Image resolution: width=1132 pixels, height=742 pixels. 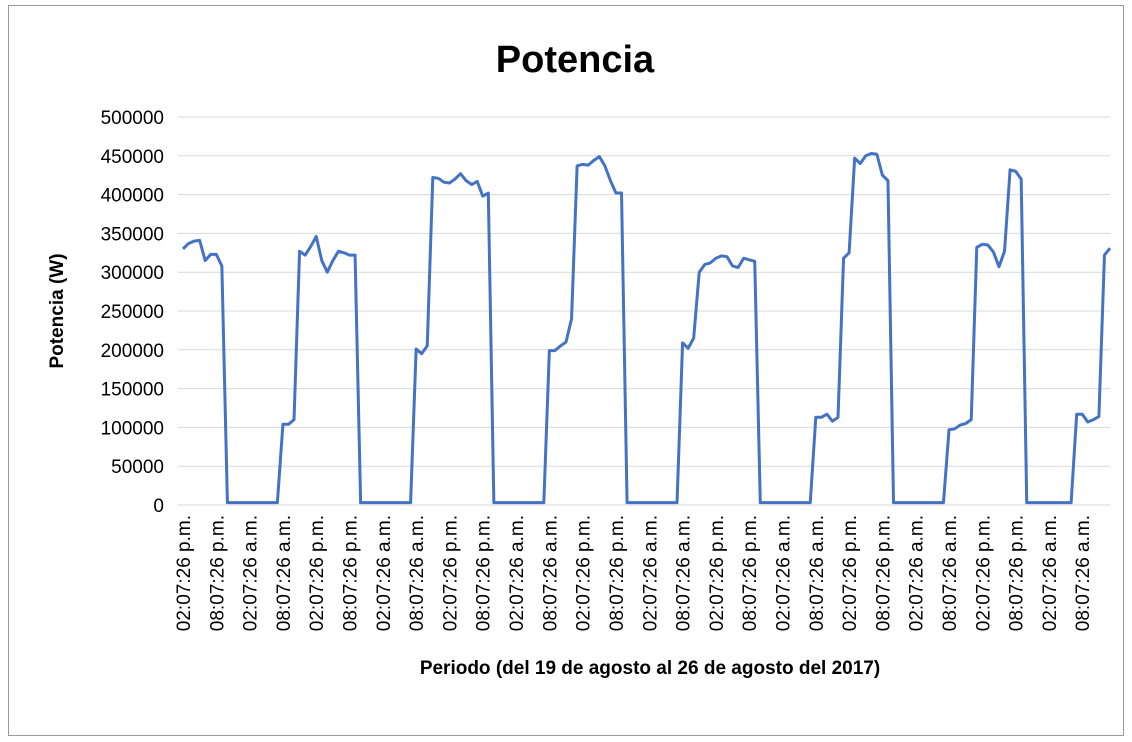 What do you see at coordinates (132, 157) in the screenshot?
I see `y-tick-label: 450000` at bounding box center [132, 157].